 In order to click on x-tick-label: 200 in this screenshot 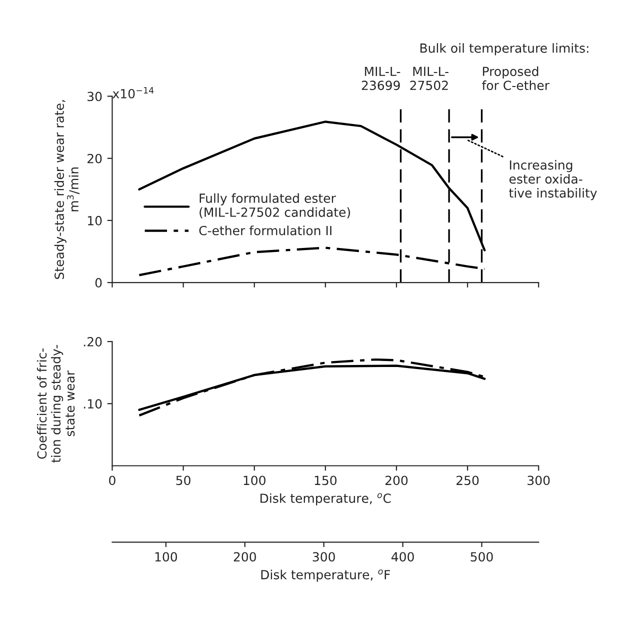, I will do `click(396, 481)`.